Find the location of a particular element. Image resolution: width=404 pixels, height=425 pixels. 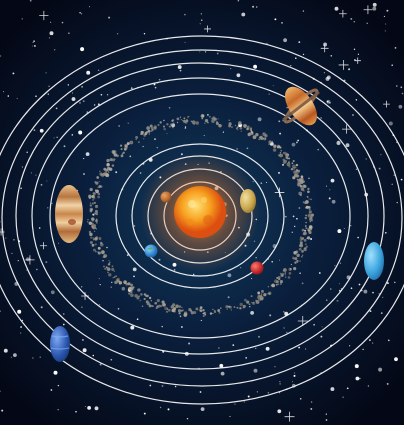

mars is located at coordinates (257, 268).